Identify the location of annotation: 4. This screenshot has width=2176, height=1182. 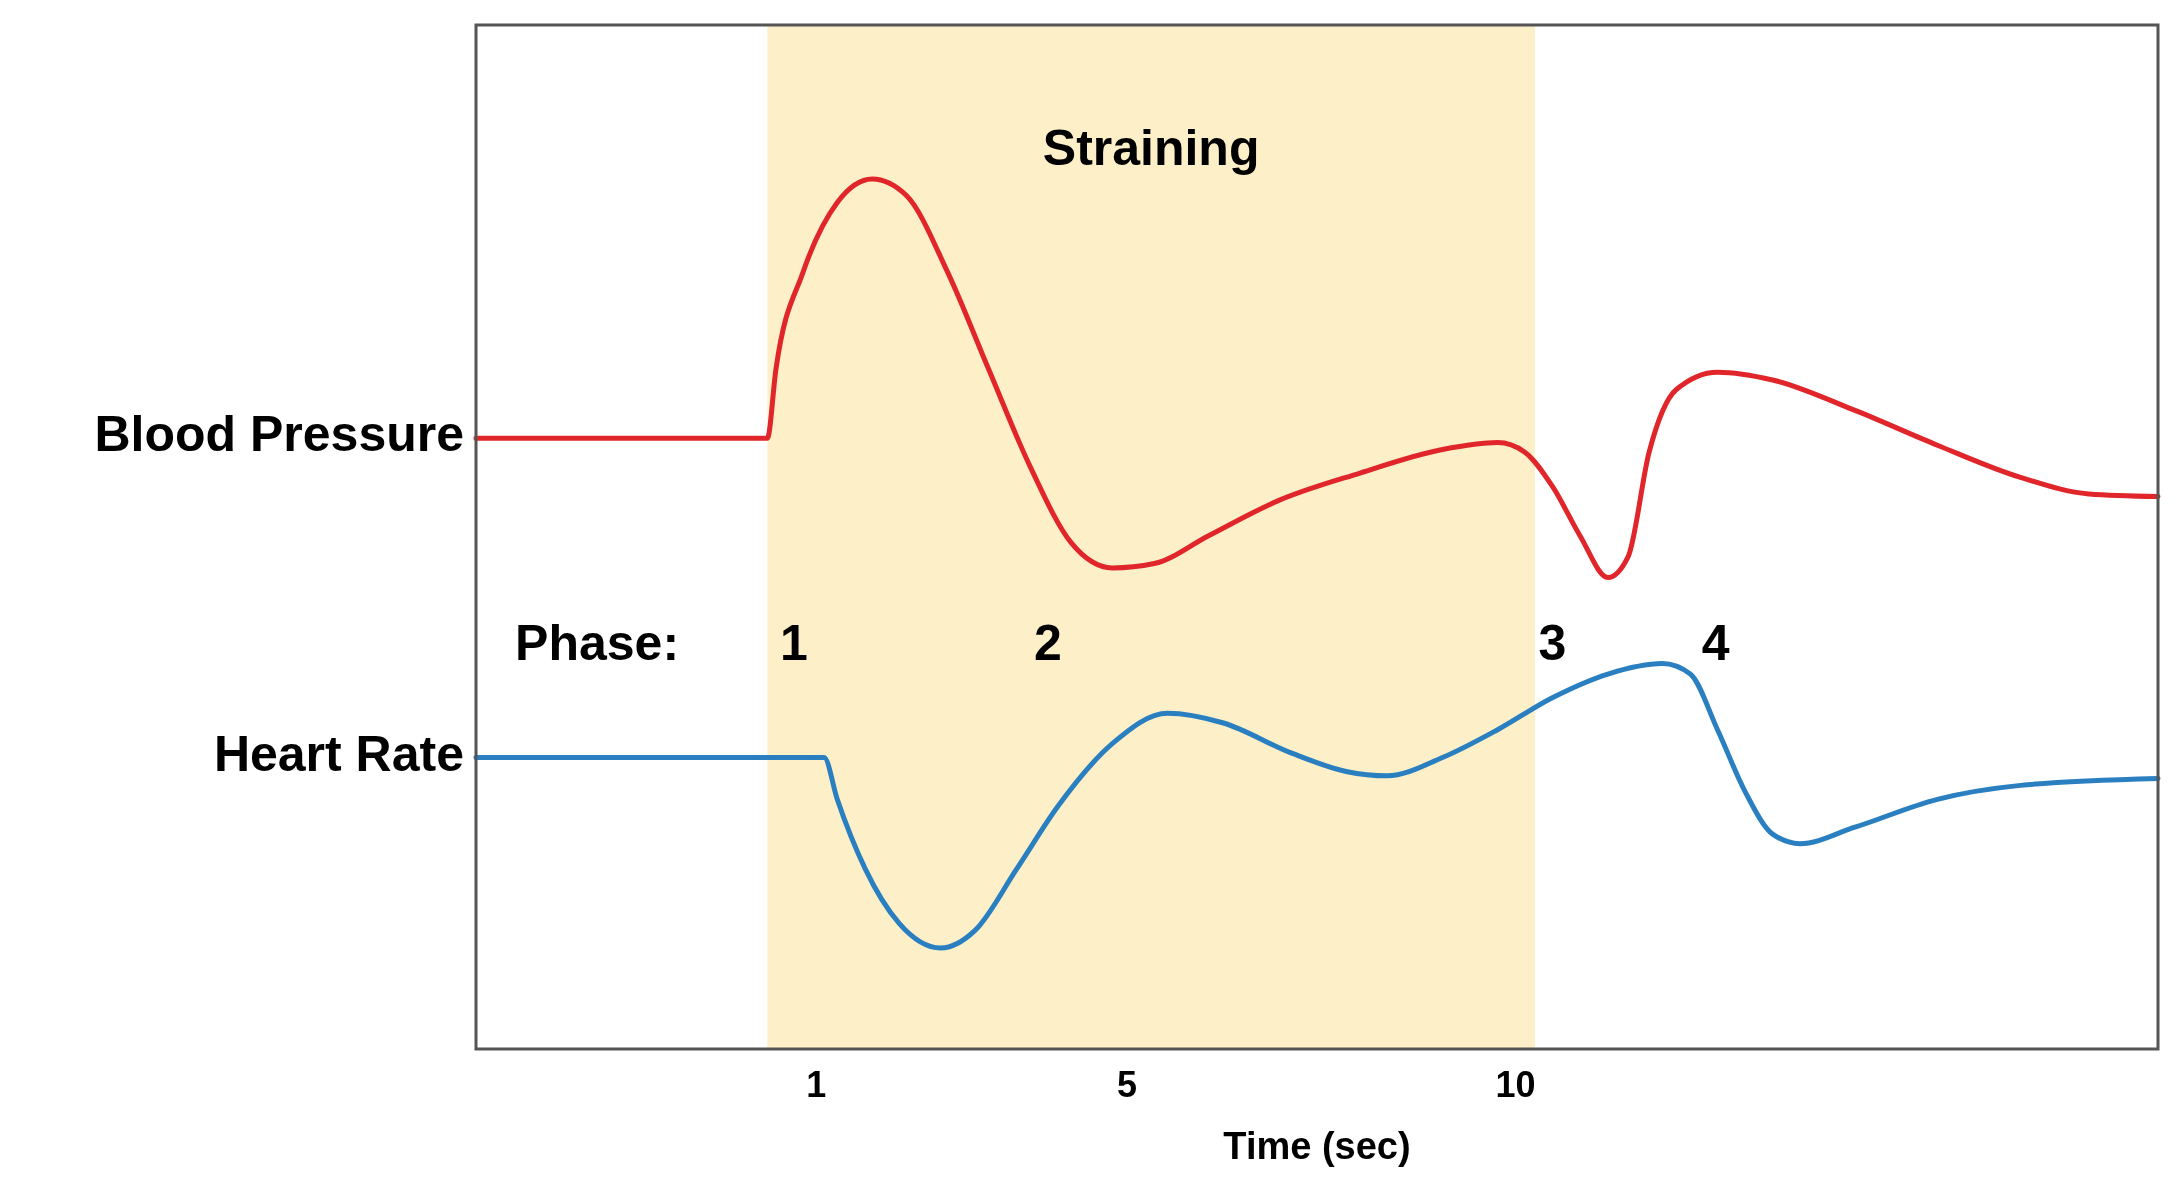
(1715, 642).